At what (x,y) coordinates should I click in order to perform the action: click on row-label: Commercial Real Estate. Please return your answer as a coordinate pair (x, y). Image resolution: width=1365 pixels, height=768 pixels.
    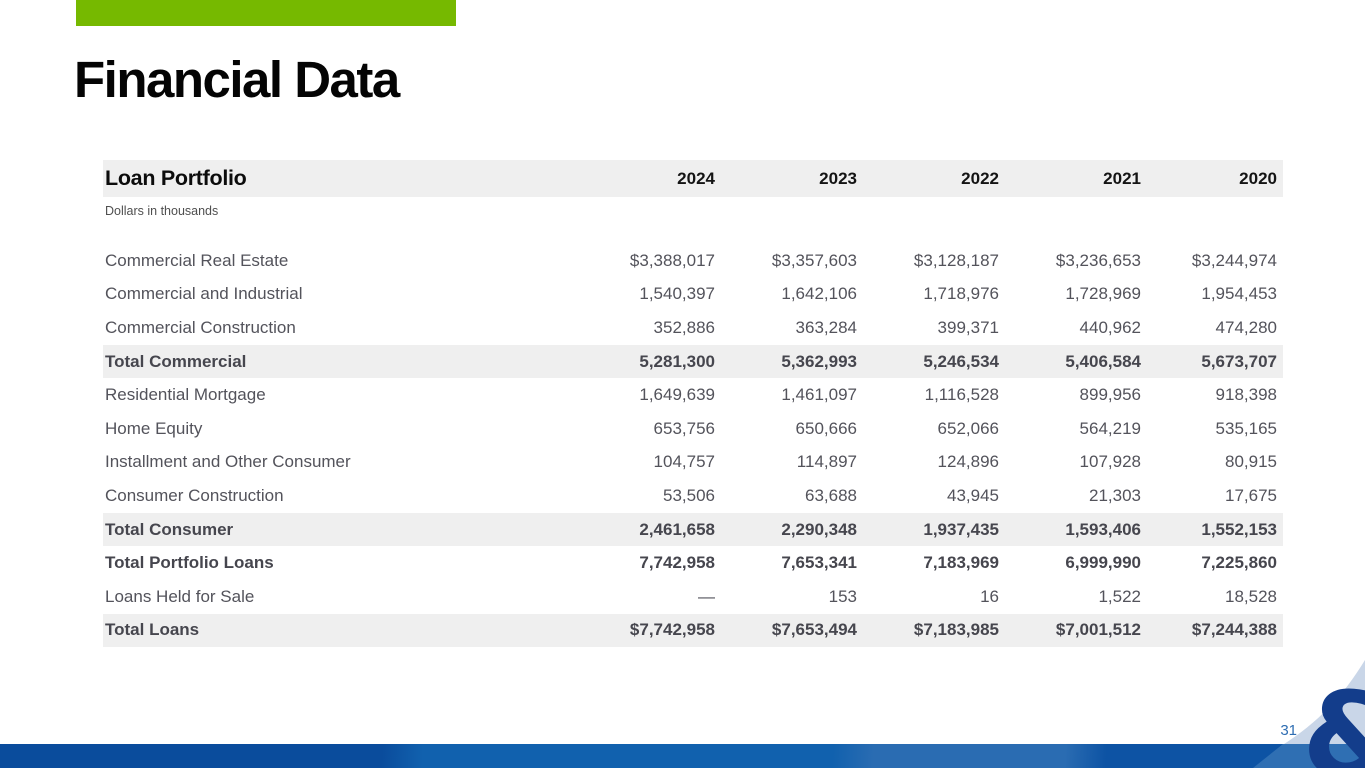
    Looking at the image, I should click on (197, 260).